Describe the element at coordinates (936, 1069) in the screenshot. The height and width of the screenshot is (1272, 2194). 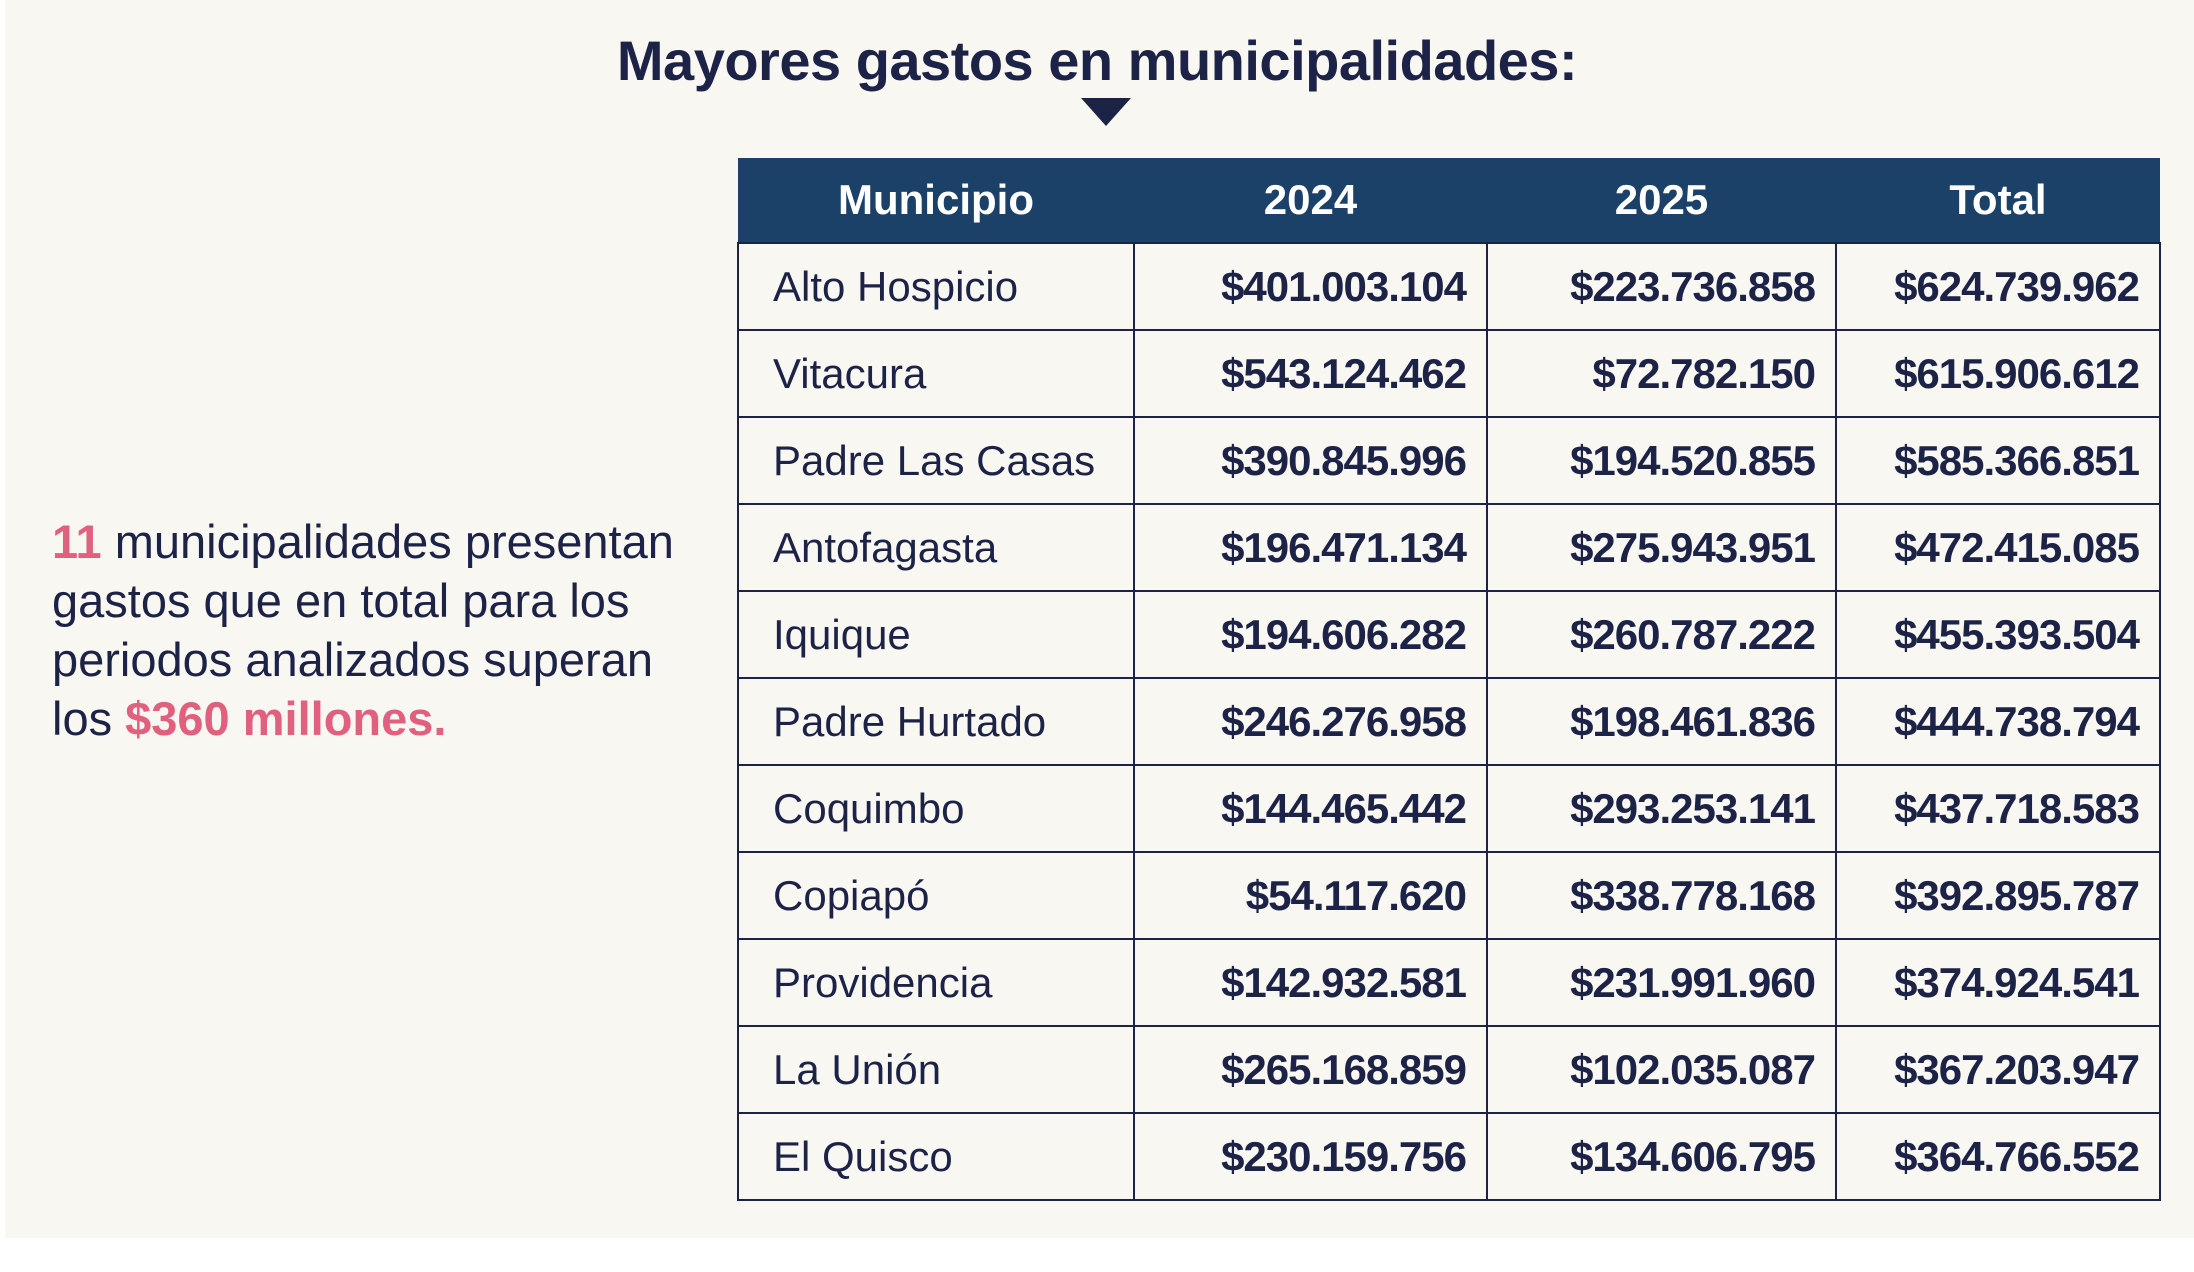
I see `cell-municipio: La Unión` at that location.